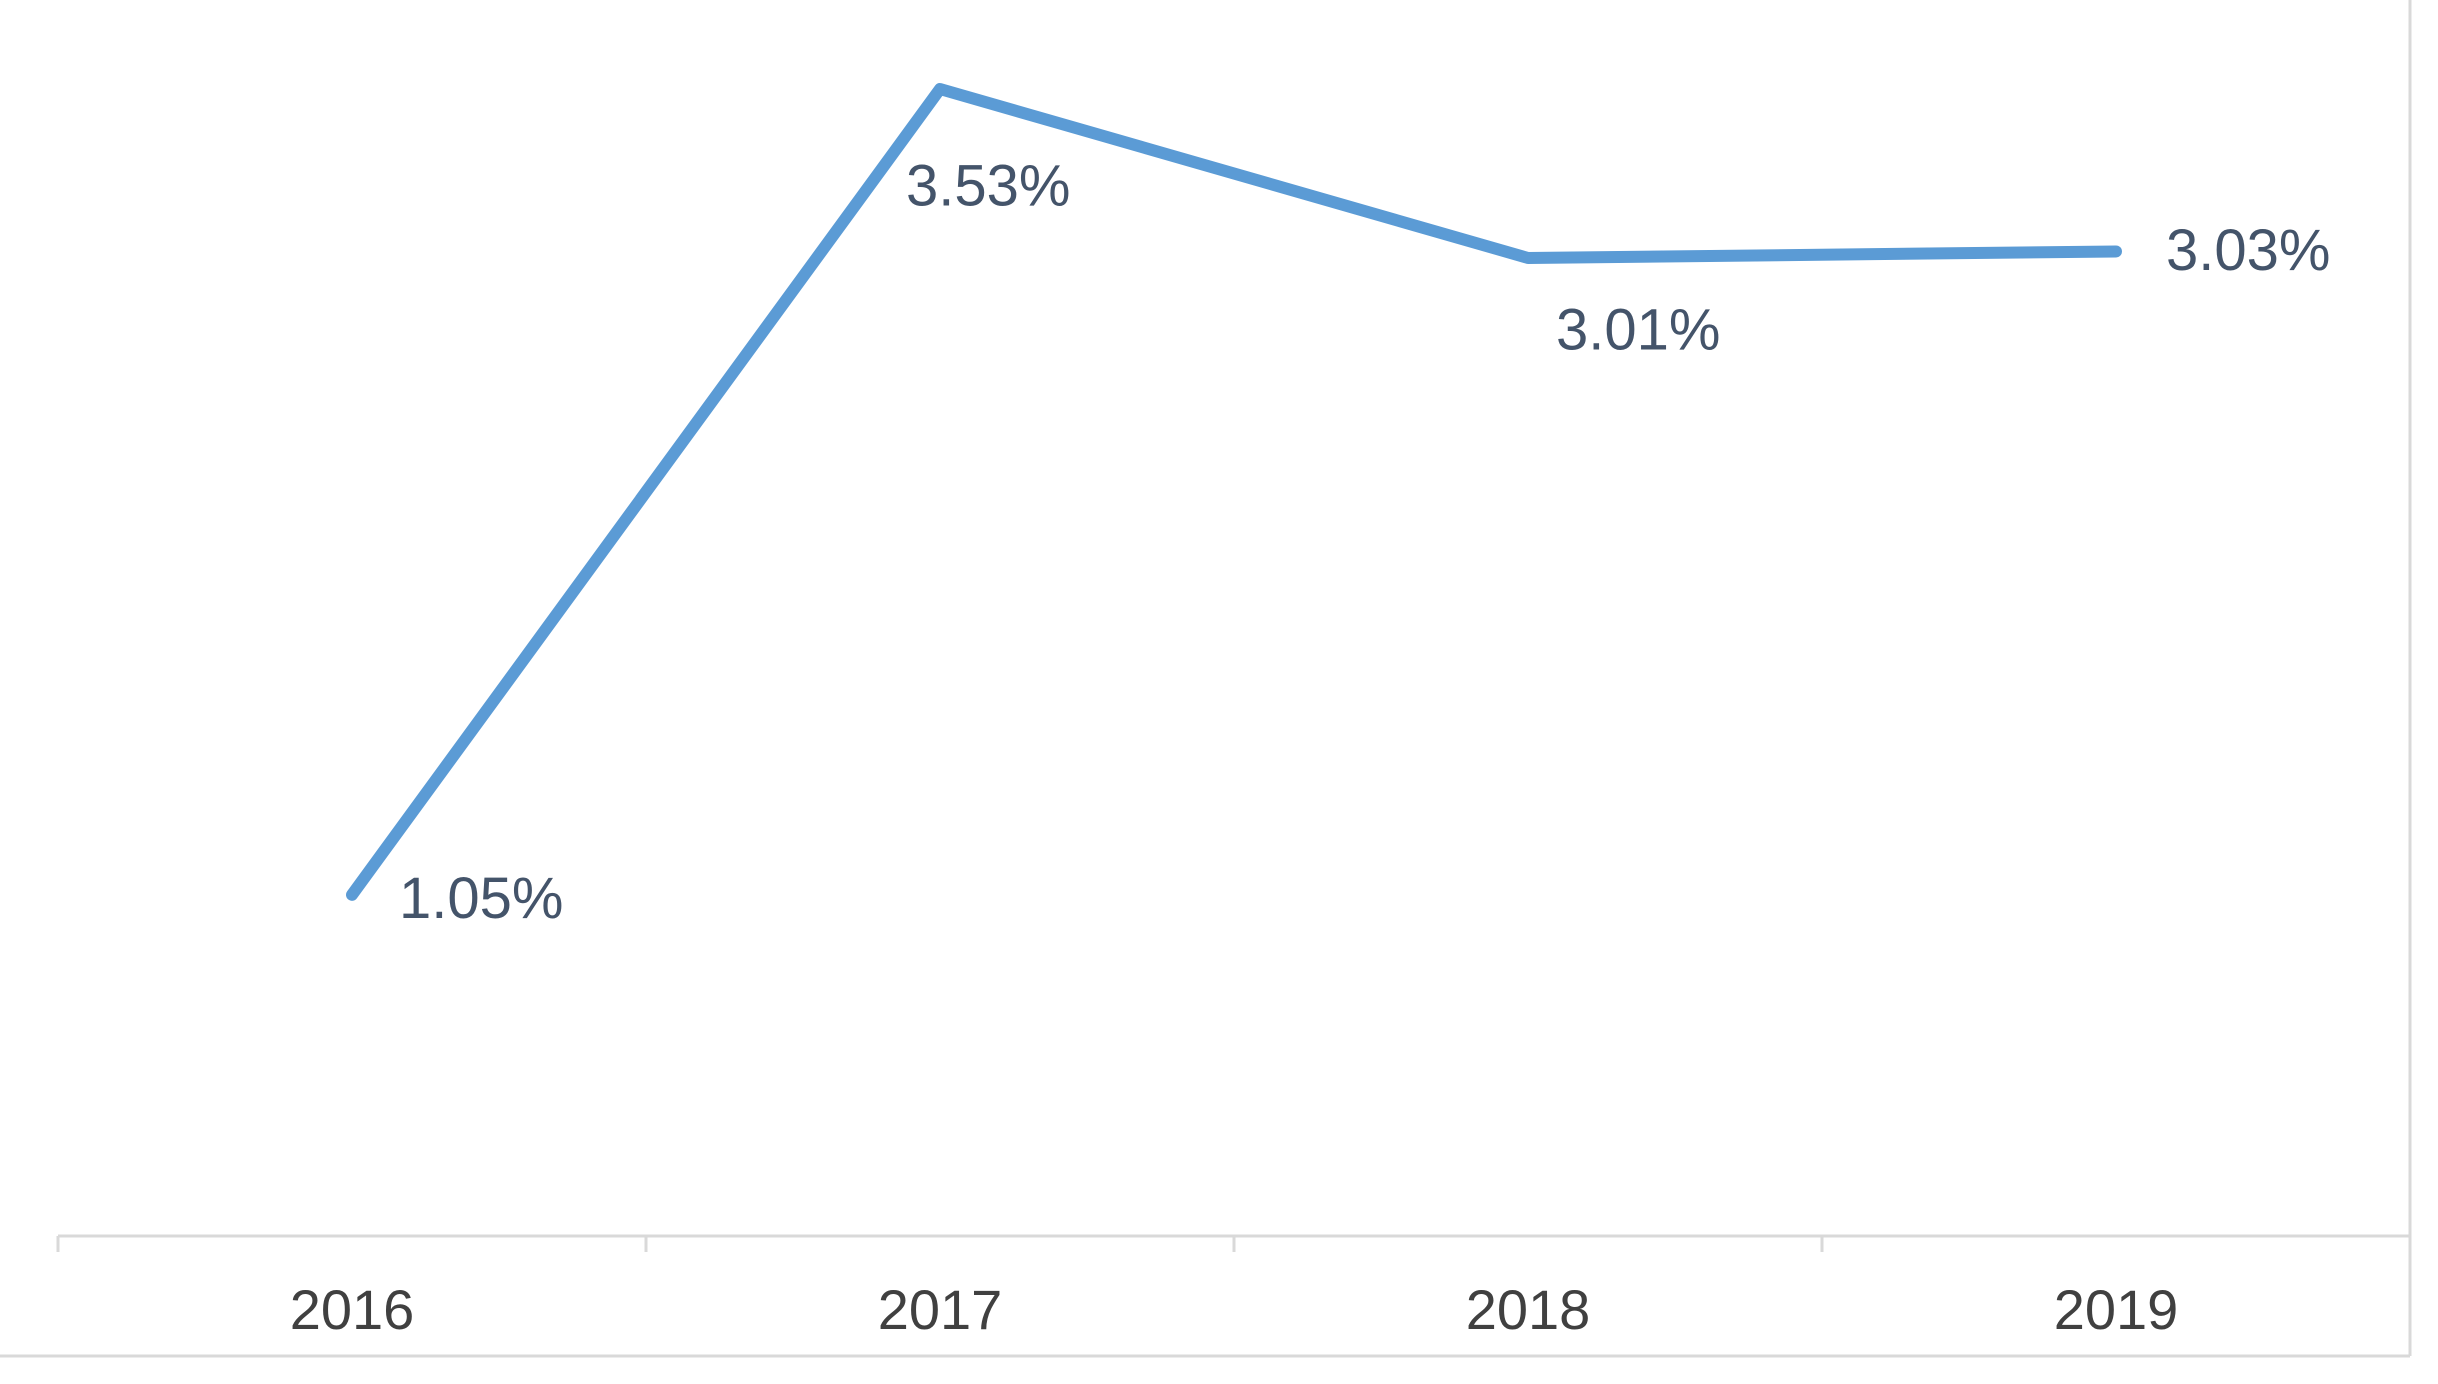 The image size is (2438, 1384). What do you see at coordinates (352, 1309) in the screenshot?
I see `x-tick-label: 2016` at bounding box center [352, 1309].